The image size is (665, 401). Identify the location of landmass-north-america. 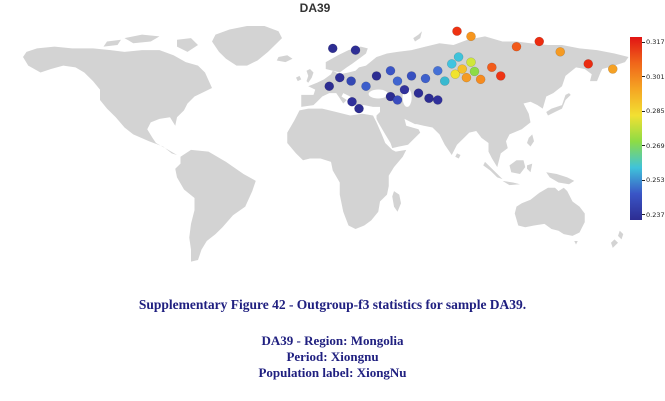
(117, 101).